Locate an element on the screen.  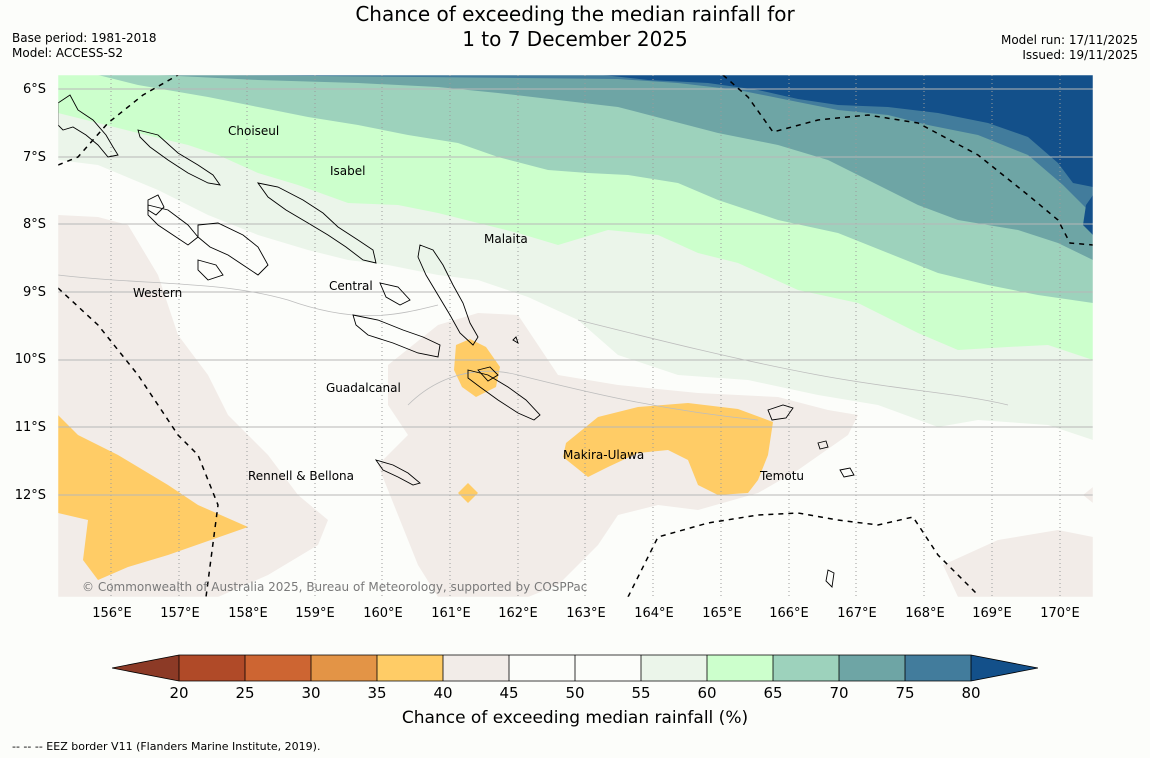
region-label-rennell-bellona: Rennell & Bellona is located at coordinates (301, 476).